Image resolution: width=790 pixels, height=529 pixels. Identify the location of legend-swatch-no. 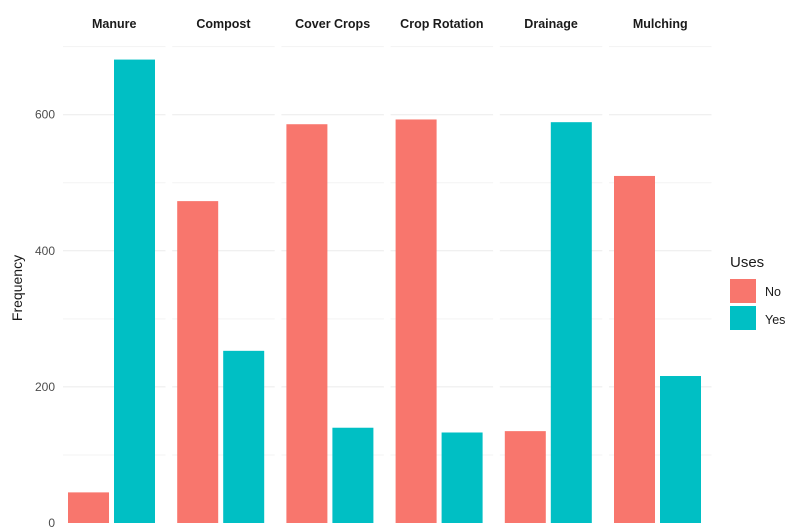
(743, 291).